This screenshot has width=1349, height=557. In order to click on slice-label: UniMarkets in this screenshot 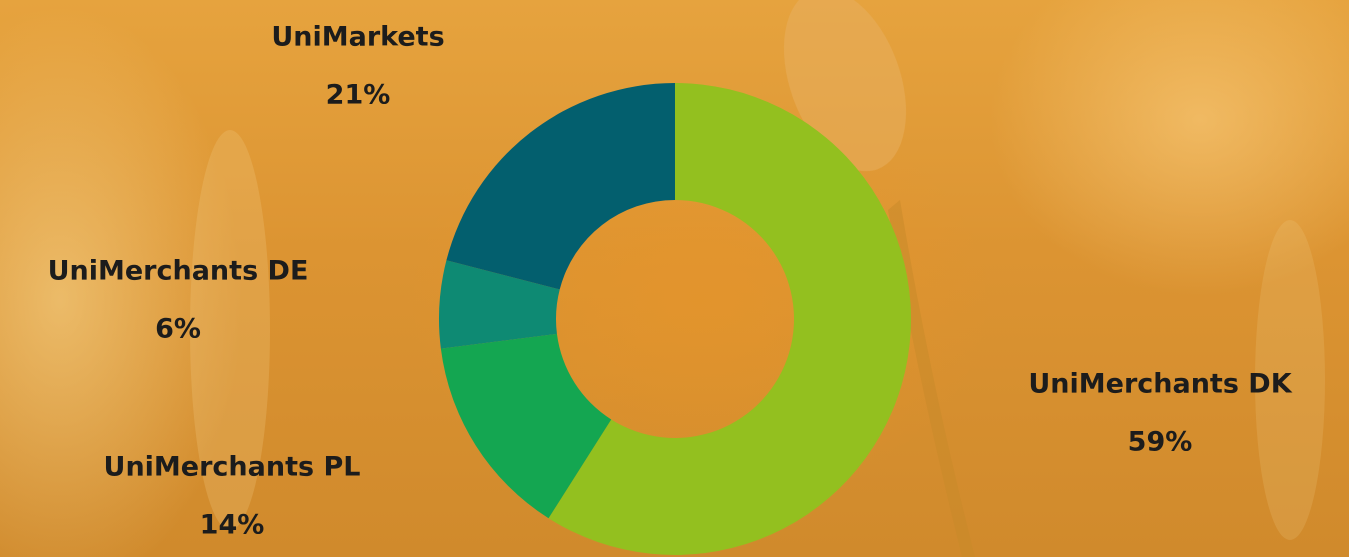, I will do `click(357, 37)`.